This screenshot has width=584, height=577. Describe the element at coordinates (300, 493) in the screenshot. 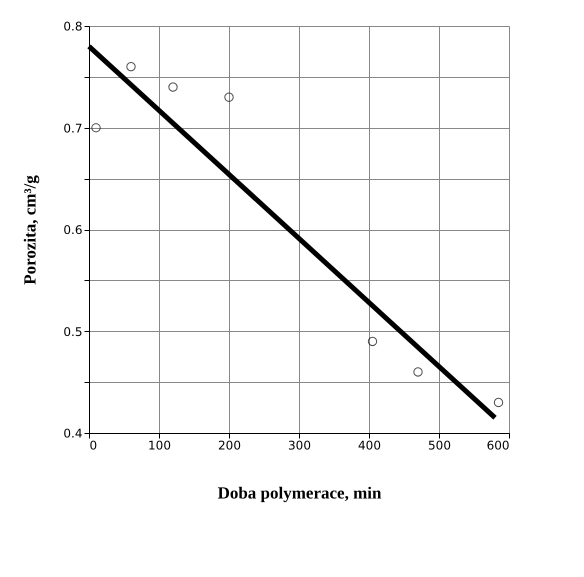

I see `x-axis-title: Doba polymerace, min` at that location.